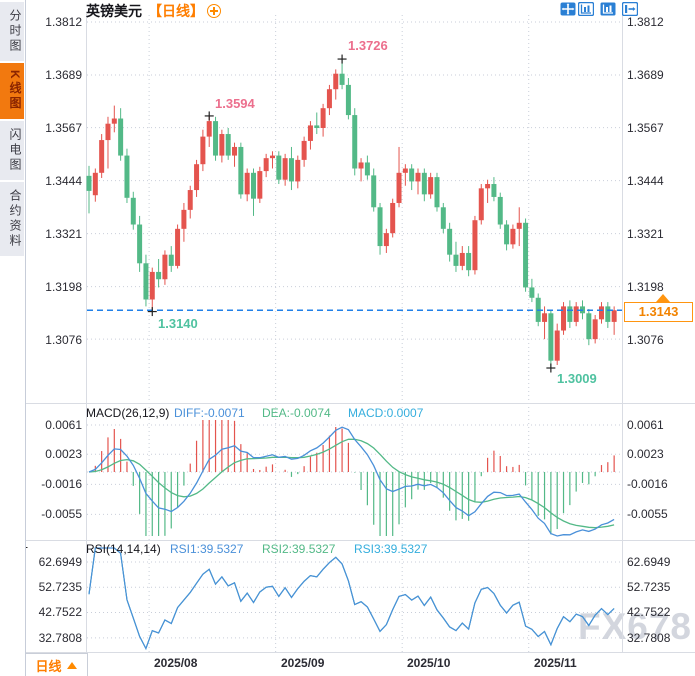  I want to click on period-selector-label: 日线, so click(48, 666).